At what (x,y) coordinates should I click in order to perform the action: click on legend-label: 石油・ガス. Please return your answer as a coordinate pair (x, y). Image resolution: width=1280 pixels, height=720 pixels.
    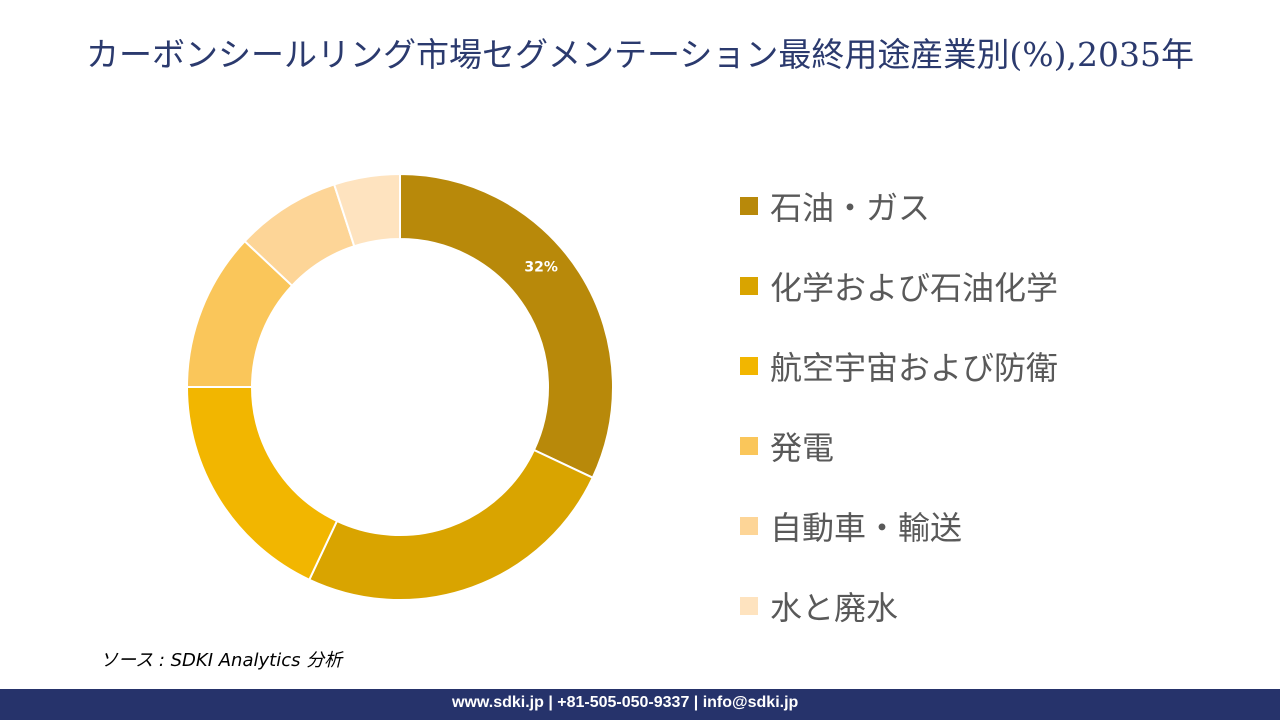
    Looking at the image, I should click on (850, 208).